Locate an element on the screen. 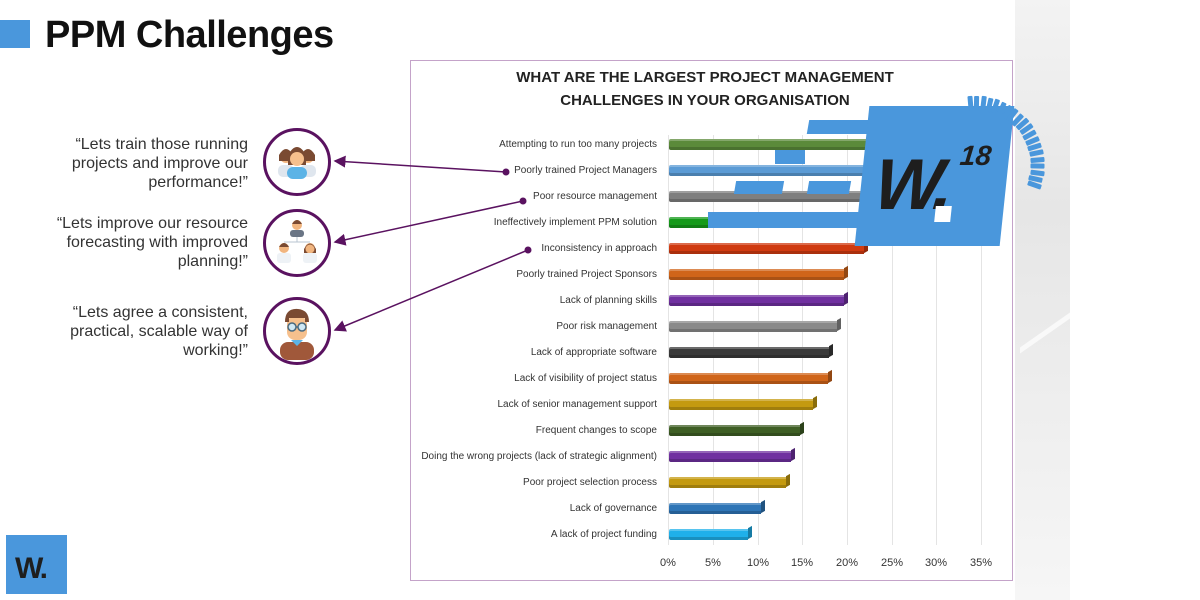 This screenshot has height=600, width=1200. category-label: Lack of governance is located at coordinates (613, 508).